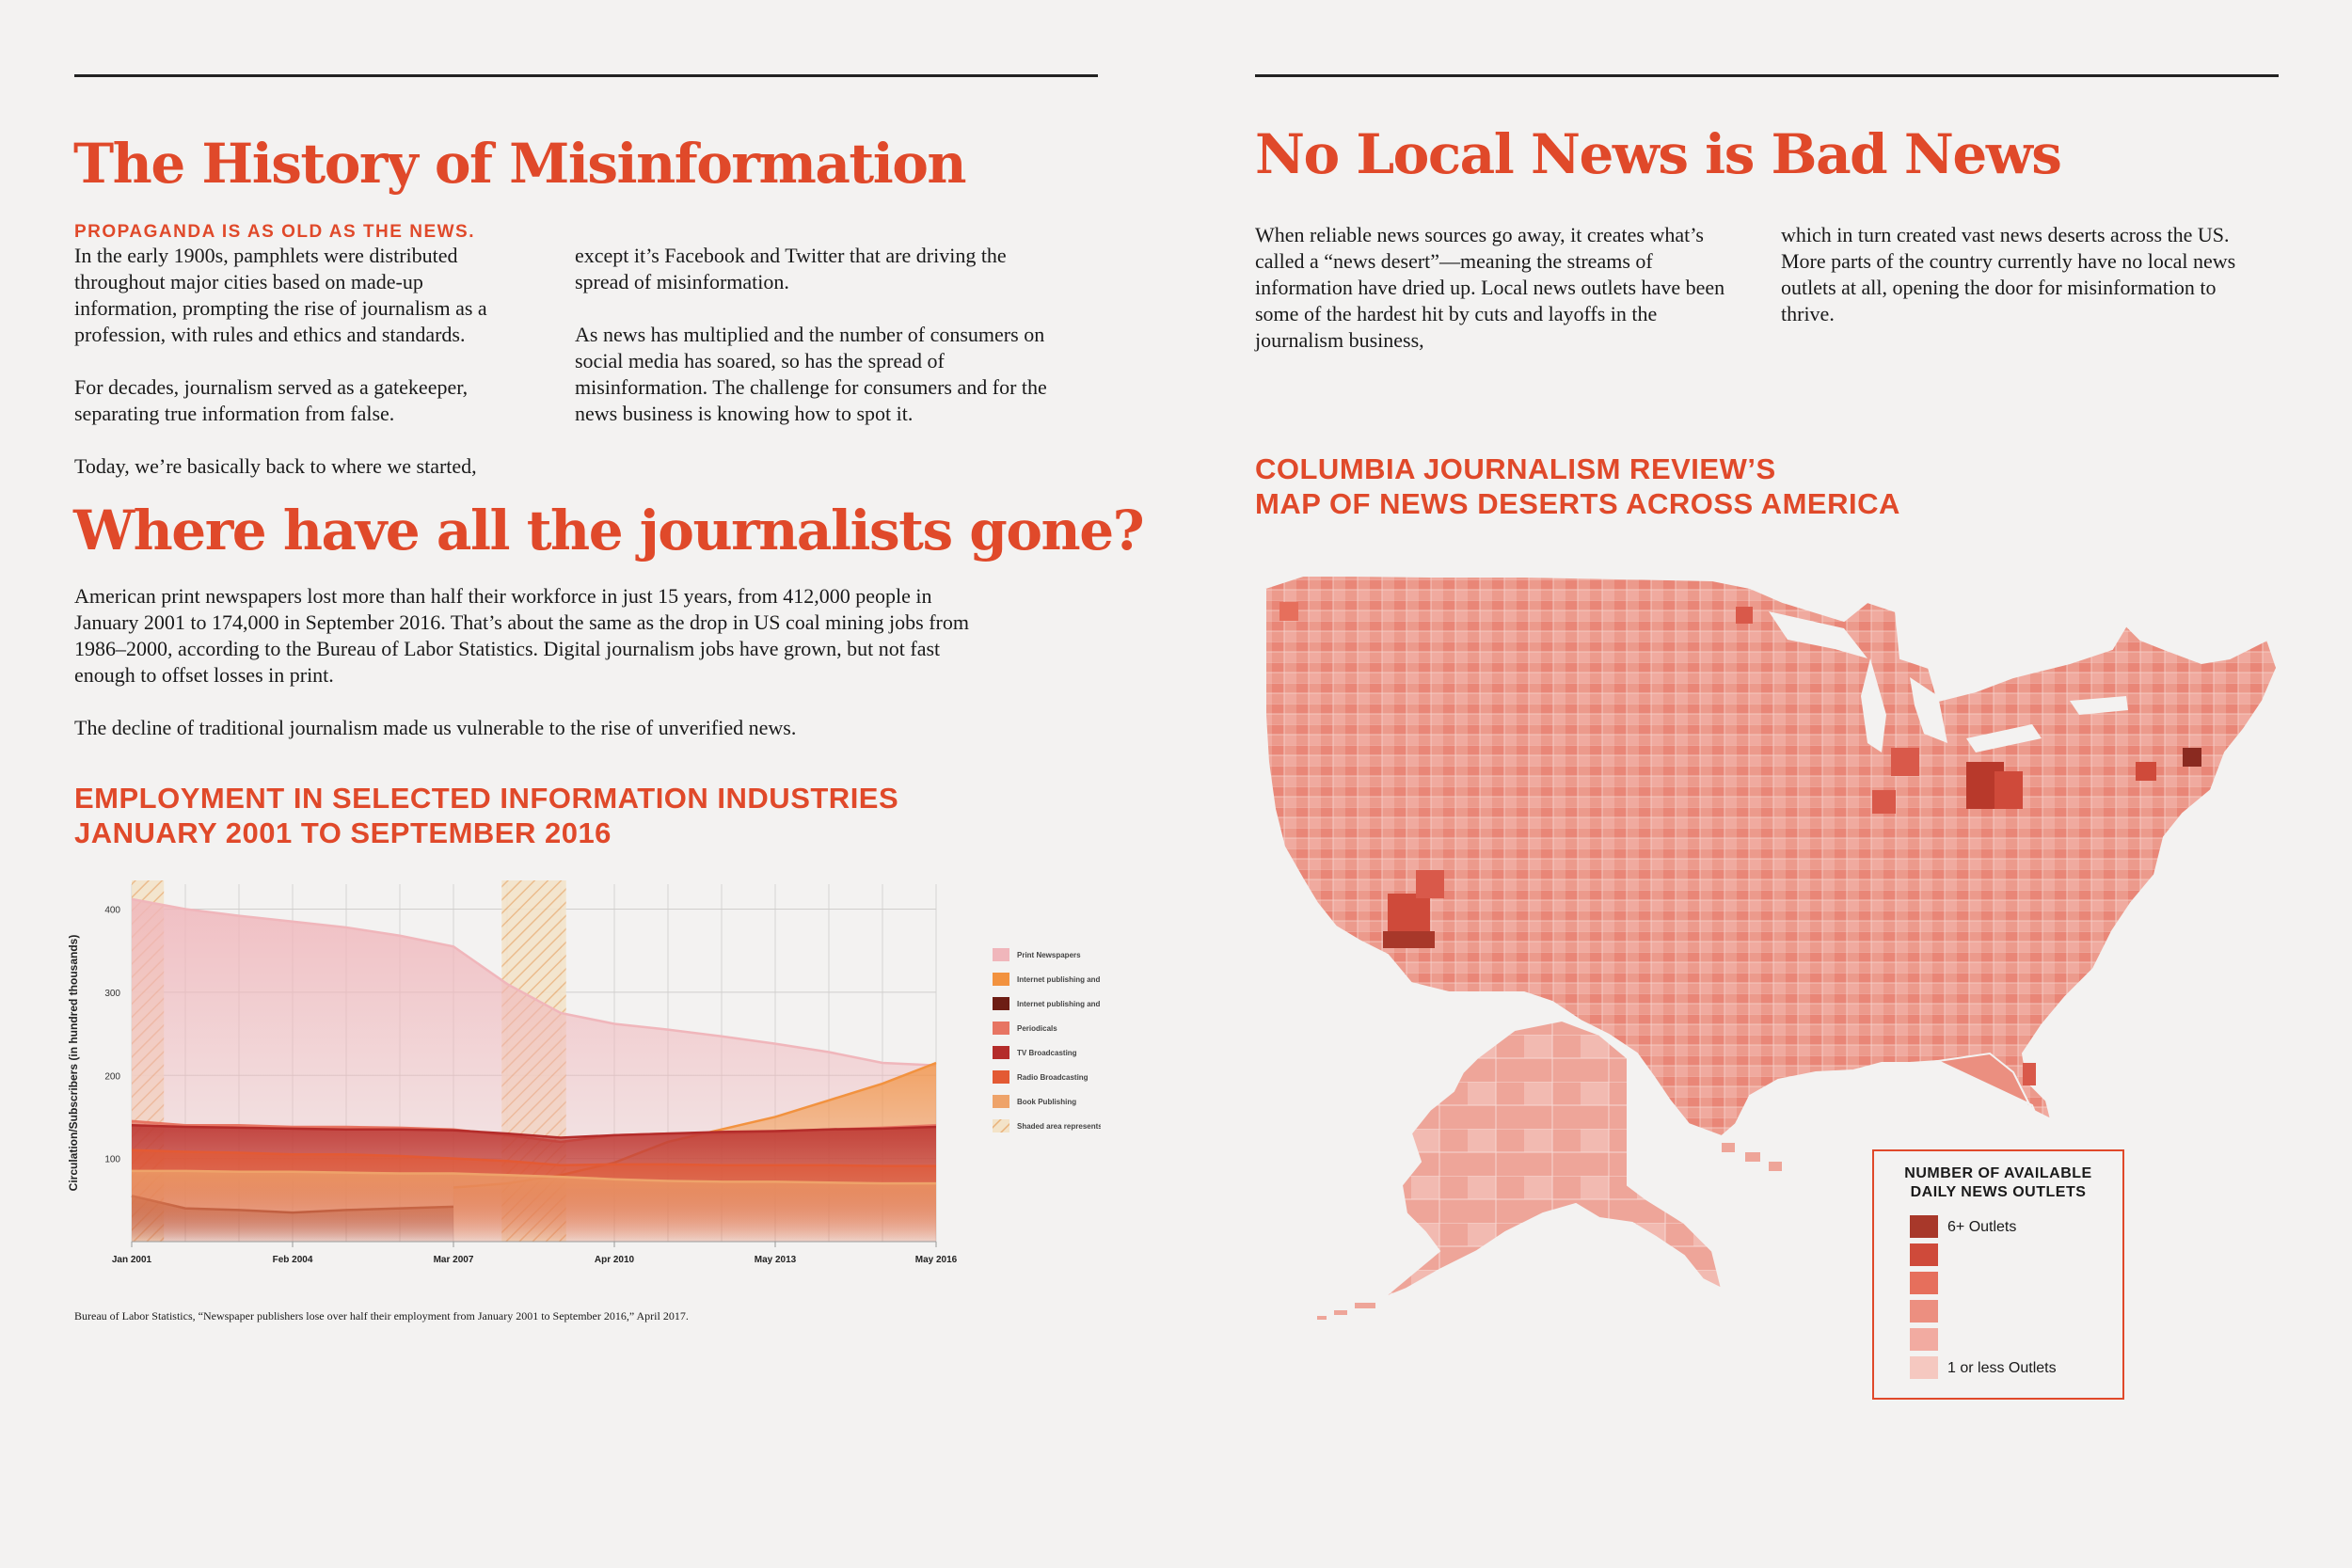 The height and width of the screenshot is (1568, 2352). What do you see at coordinates (1053, 1078) in the screenshot?
I see `legend-label: Radio Broadcasting` at bounding box center [1053, 1078].